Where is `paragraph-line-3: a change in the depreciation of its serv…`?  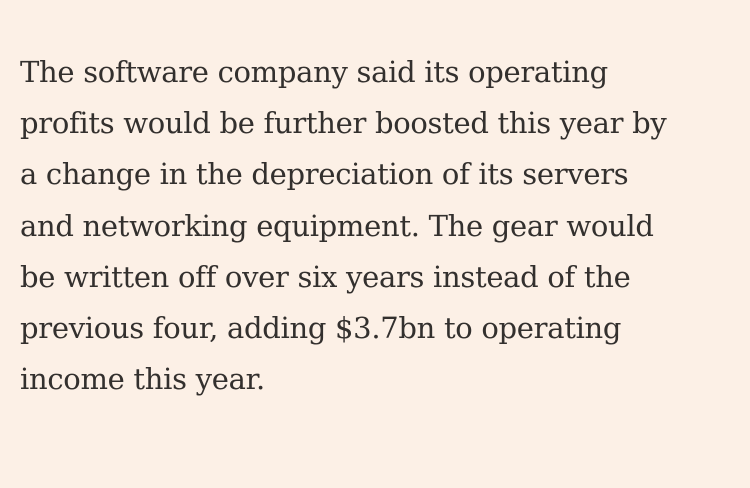 paragraph-line-3: a change in the depreciation of its serv… is located at coordinates (324, 174).